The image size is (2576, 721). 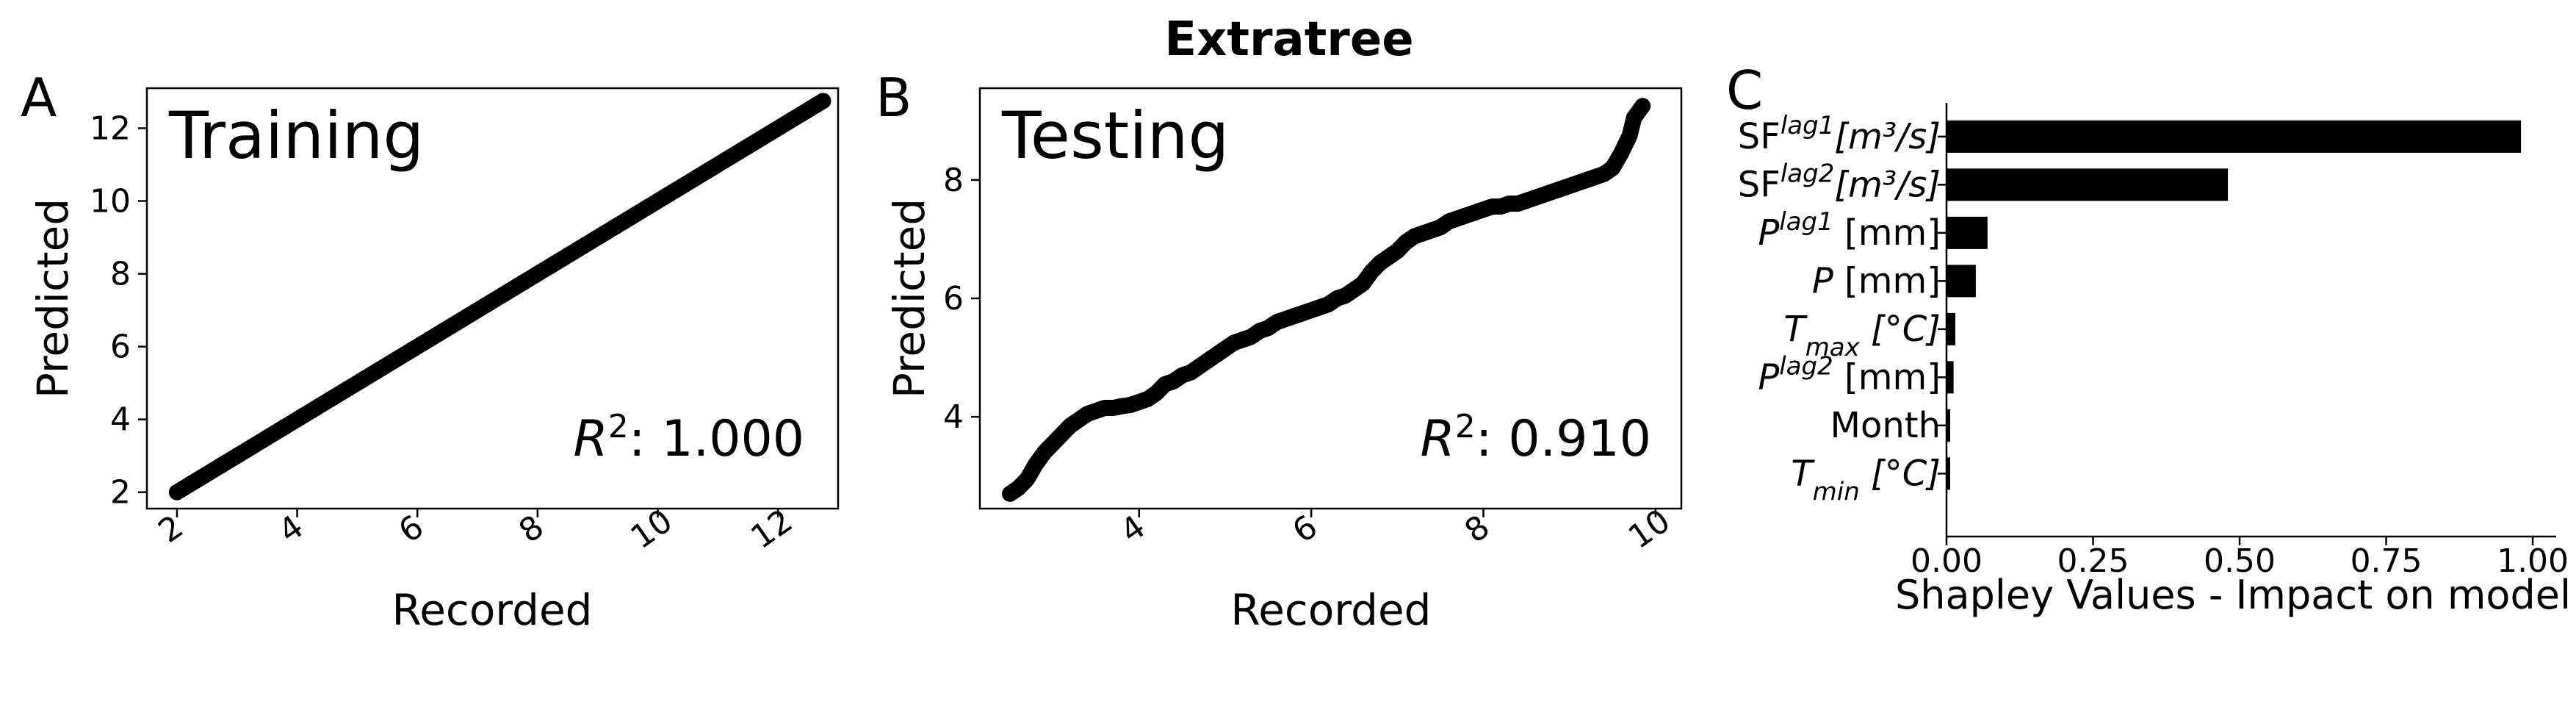 I want to click on panel-b-title: Testing, so click(x=1115, y=135).